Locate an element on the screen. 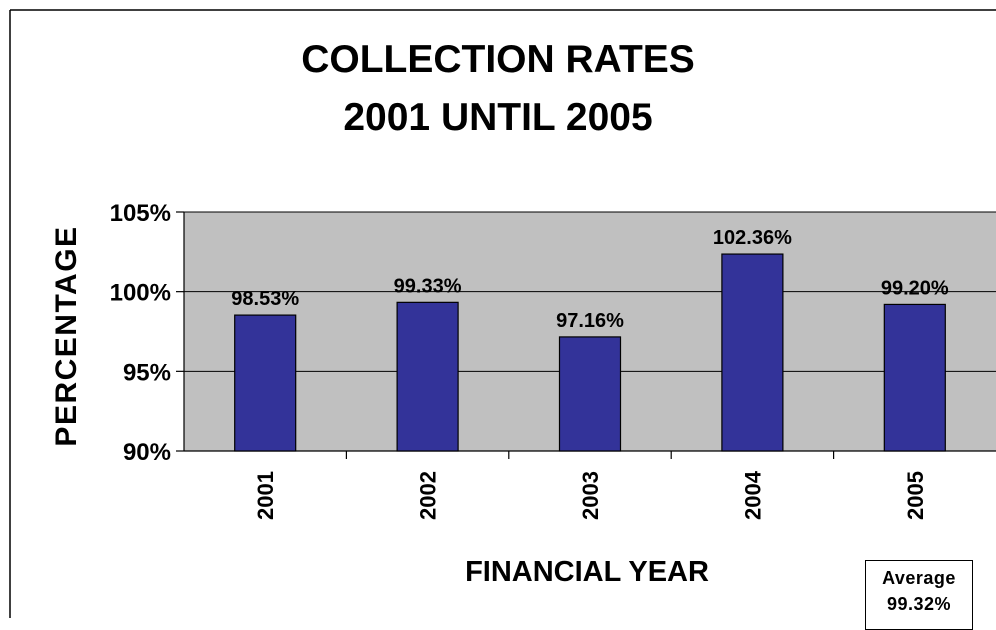 Image resolution: width=996 pixels, height=630 pixels. chart-title-line-1: COLLECTION RATES is located at coordinates (498, 59).